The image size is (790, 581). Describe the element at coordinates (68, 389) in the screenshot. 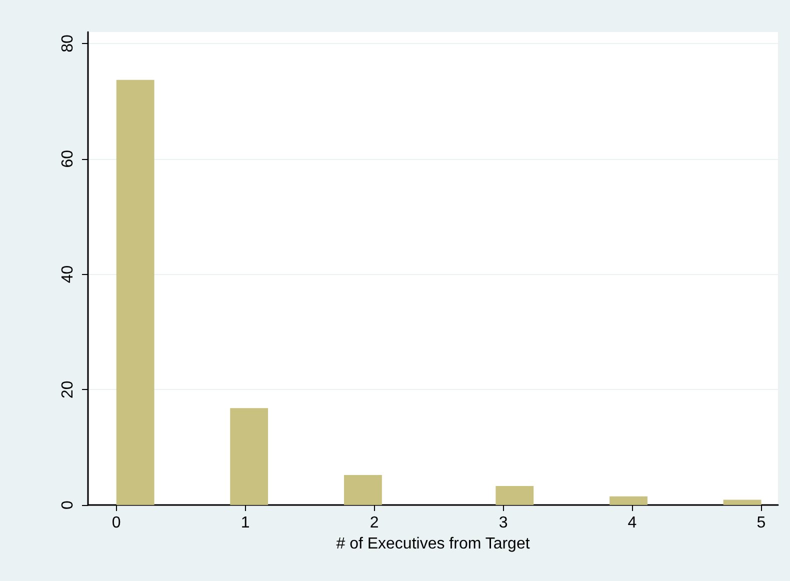

I see `y-tick-label: 20` at that location.